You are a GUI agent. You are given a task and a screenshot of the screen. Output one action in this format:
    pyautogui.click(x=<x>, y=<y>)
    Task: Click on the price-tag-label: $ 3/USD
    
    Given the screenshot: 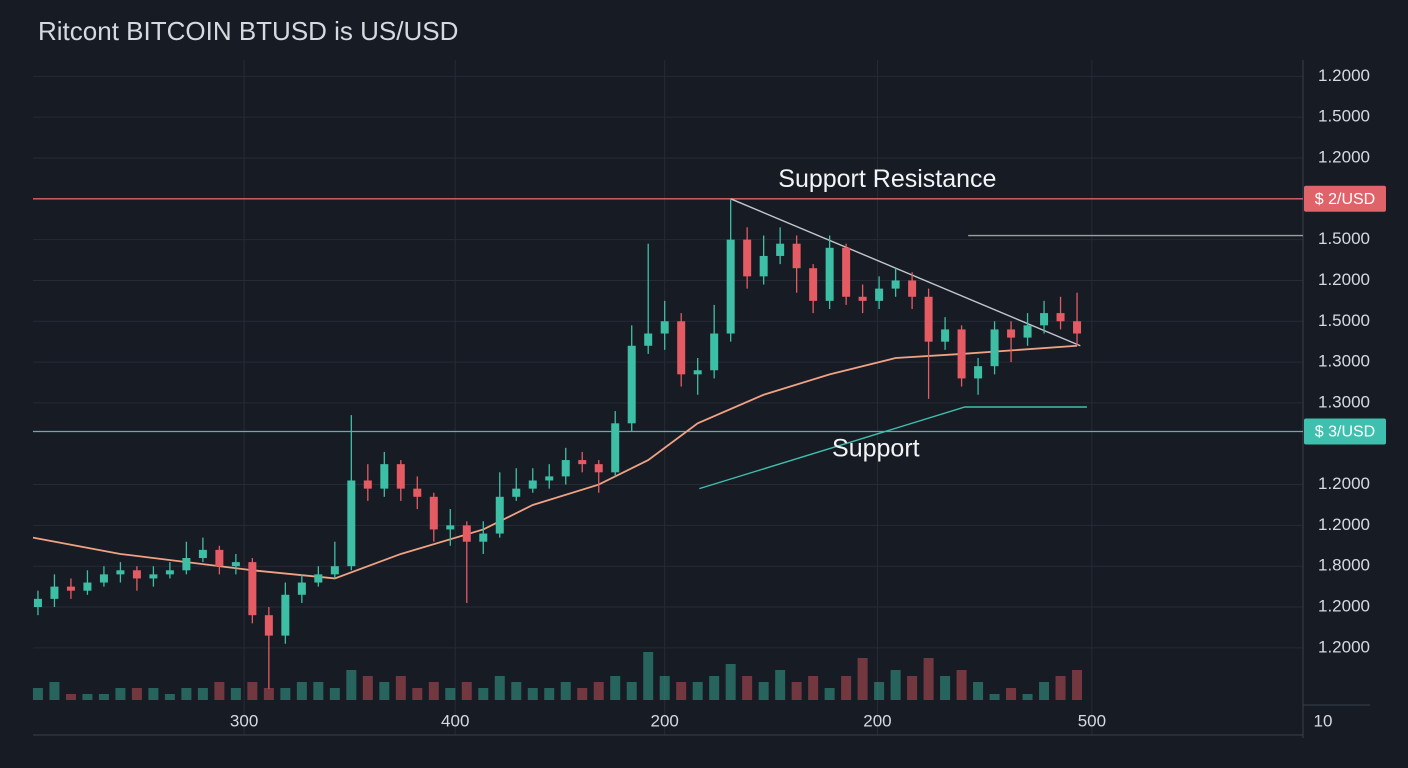 What is the action you would take?
    pyautogui.click(x=1345, y=432)
    